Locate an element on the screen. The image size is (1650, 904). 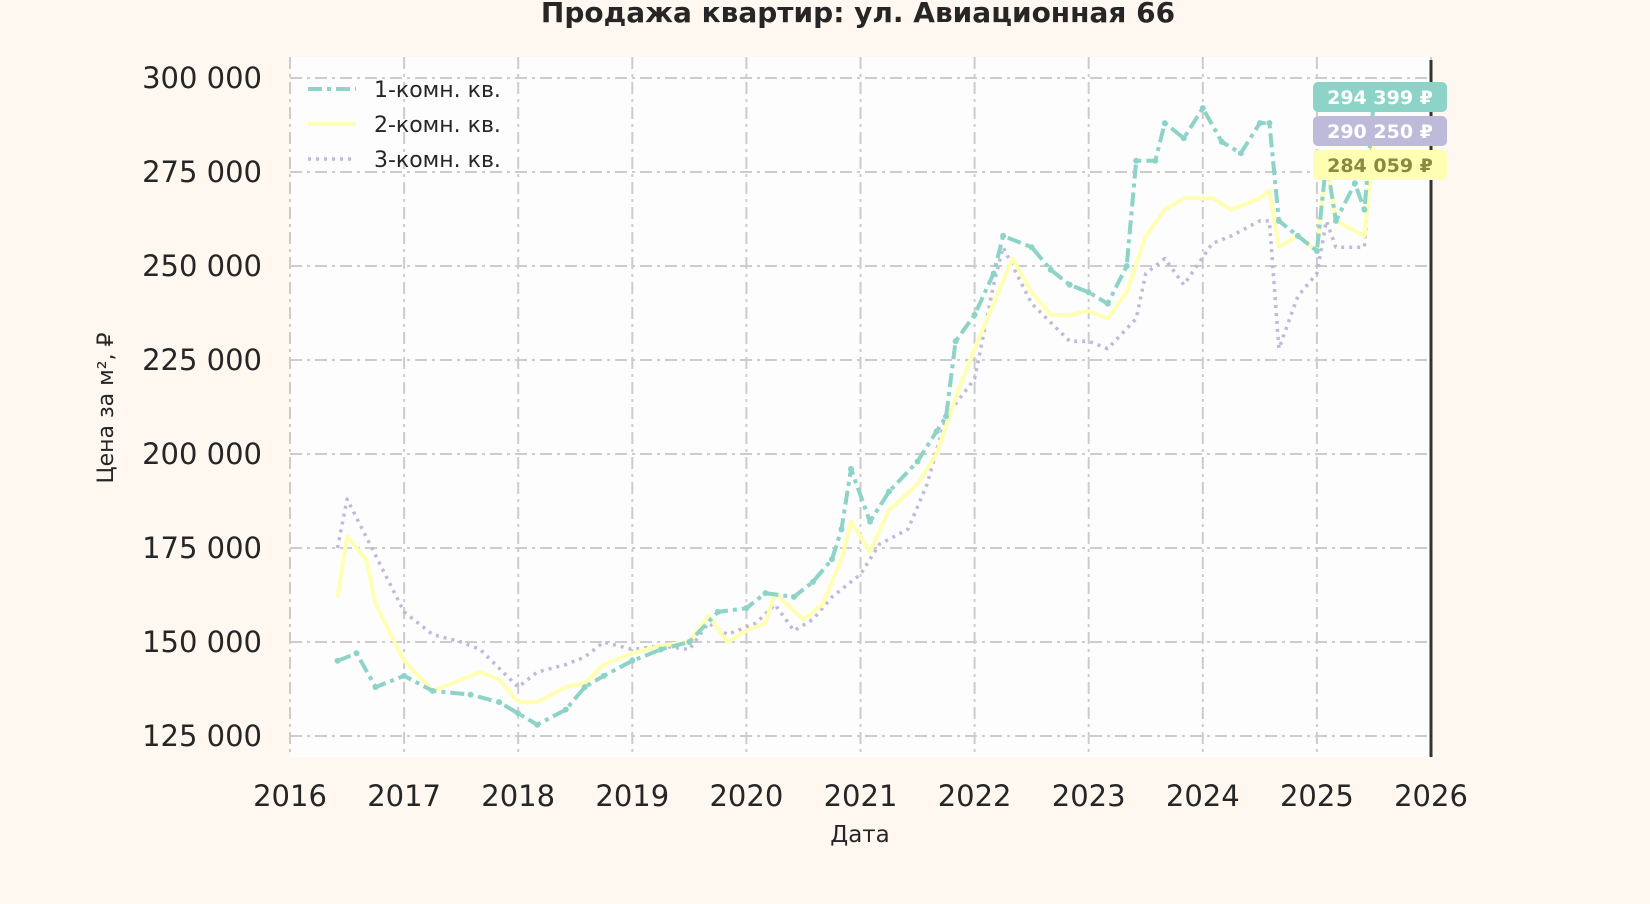
legend: 1-комн. кв. 2-комн. кв. 3-комн. кв. is located at coordinates (404, 125).